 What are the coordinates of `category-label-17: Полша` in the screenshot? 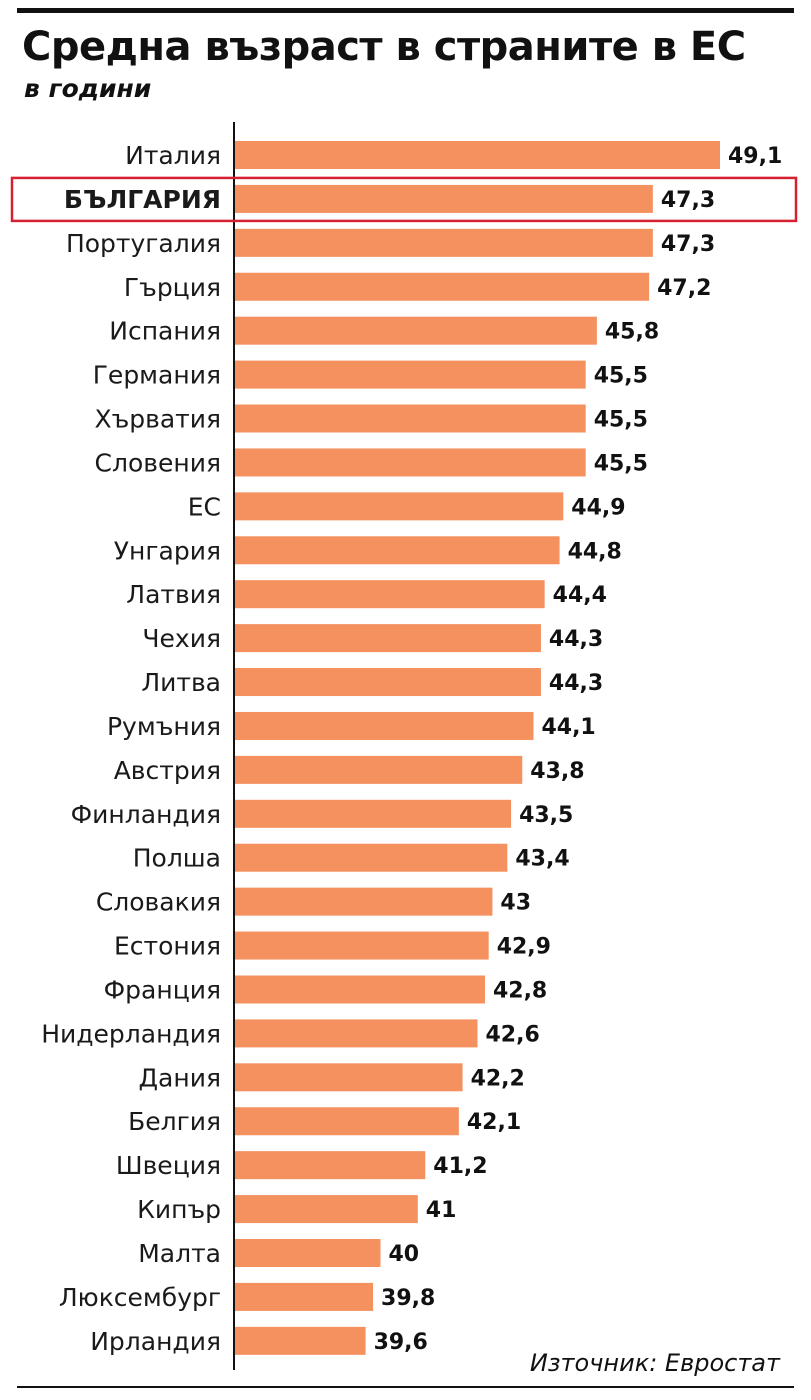 It's located at (177, 858).